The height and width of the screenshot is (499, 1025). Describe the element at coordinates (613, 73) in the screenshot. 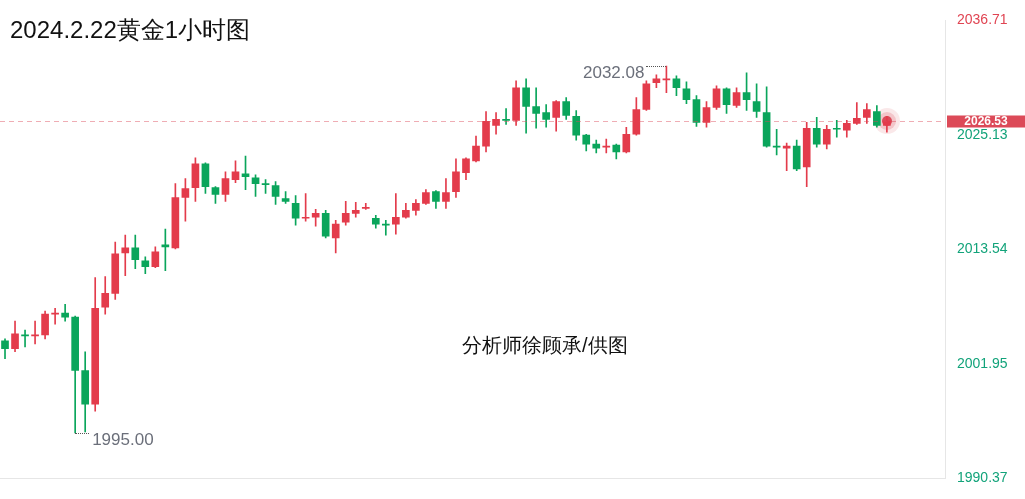

I see `annotation: 2032.08` at that location.